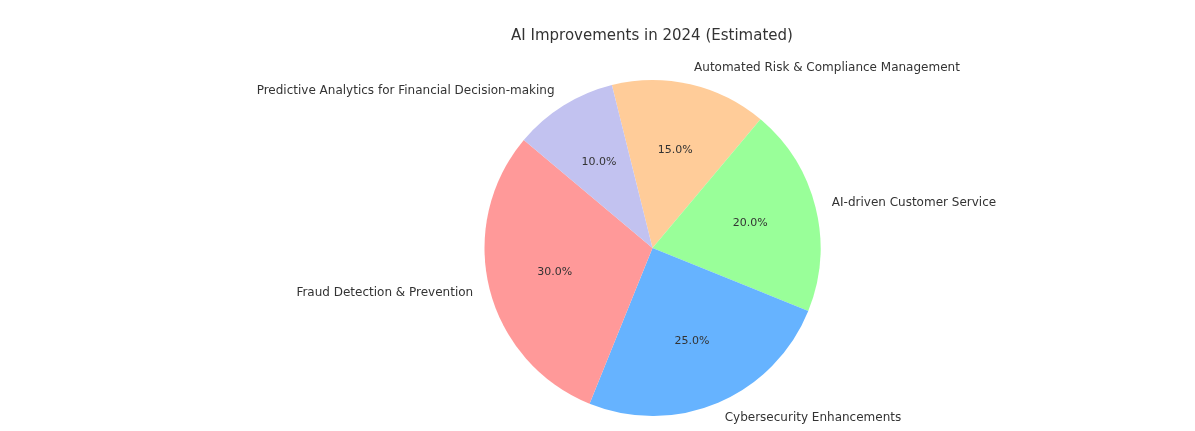 Image resolution: width=1195 pixels, height=431 pixels. What do you see at coordinates (555, 272) in the screenshot?
I see `data-label: 30.0%` at bounding box center [555, 272].